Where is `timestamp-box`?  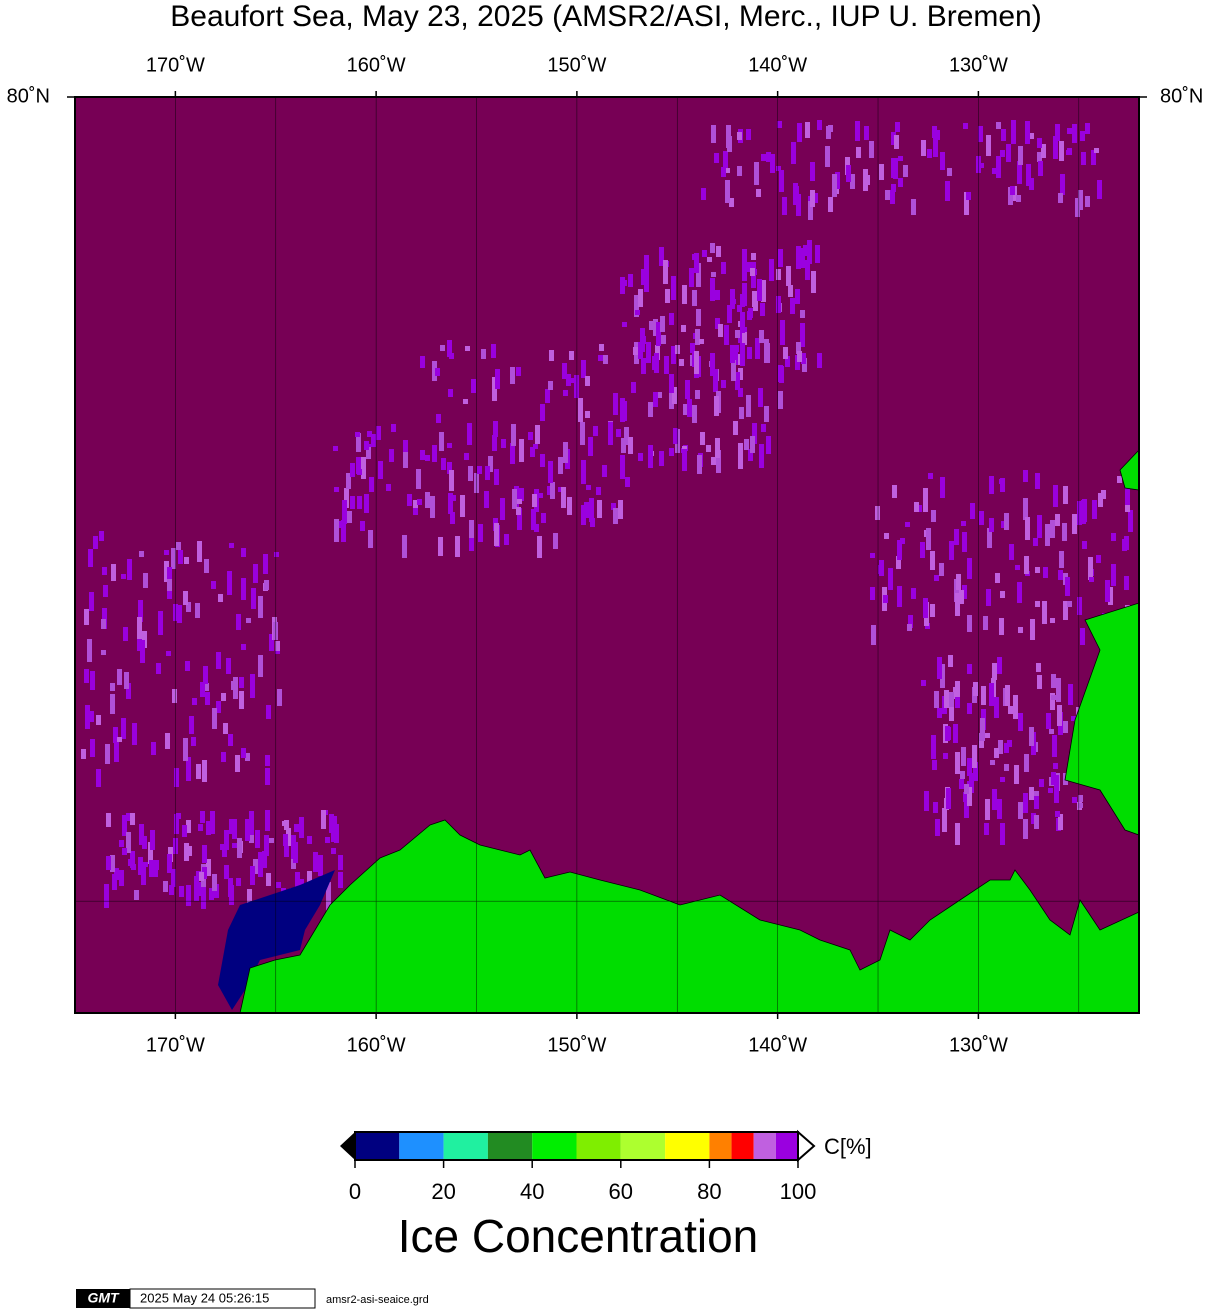 timestamp-box is located at coordinates (222, 1298).